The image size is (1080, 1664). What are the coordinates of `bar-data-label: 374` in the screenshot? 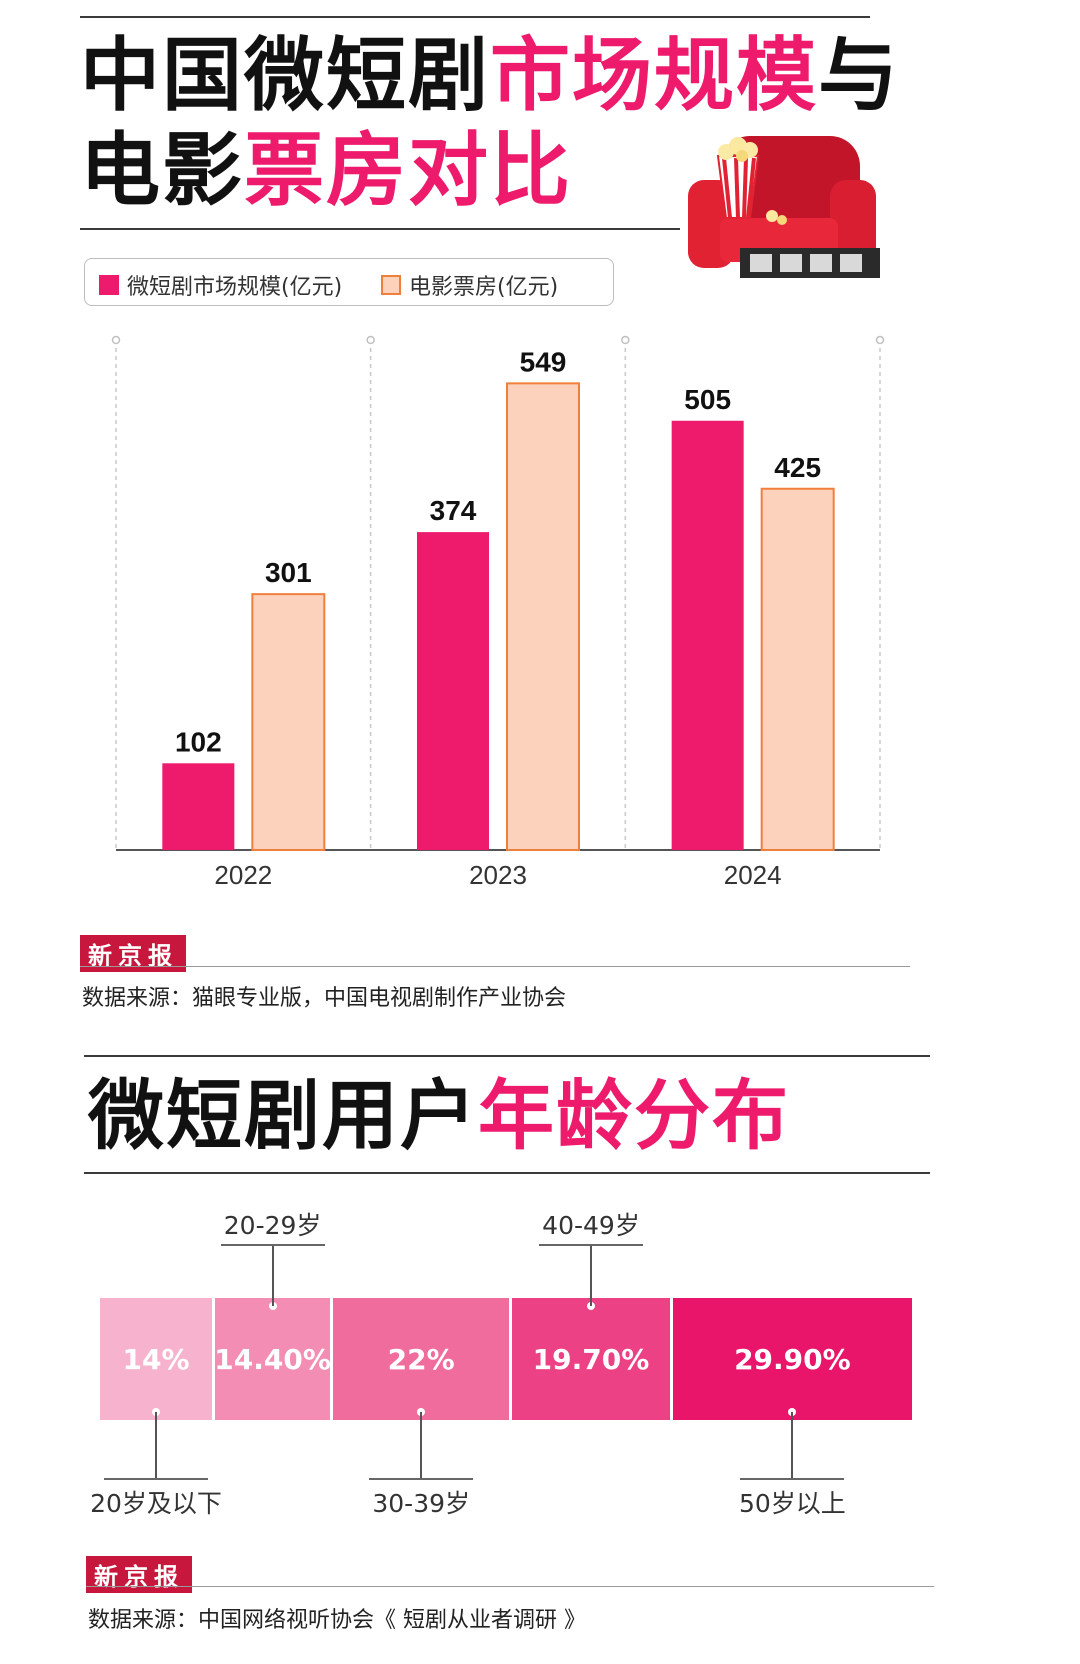 It's located at (453, 510).